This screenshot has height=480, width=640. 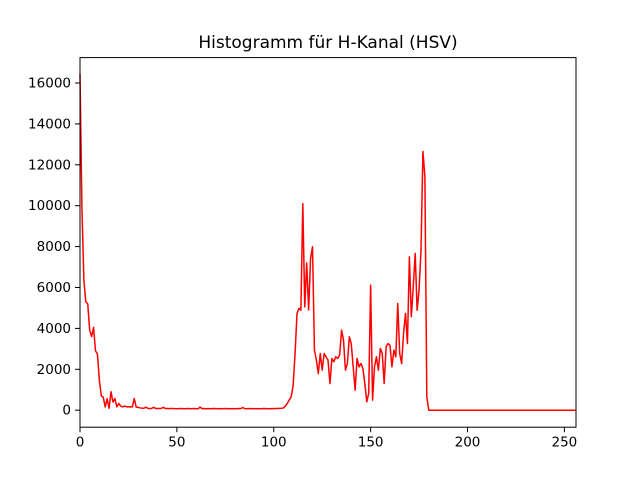 I want to click on x-tick-label: 150, so click(x=371, y=443).